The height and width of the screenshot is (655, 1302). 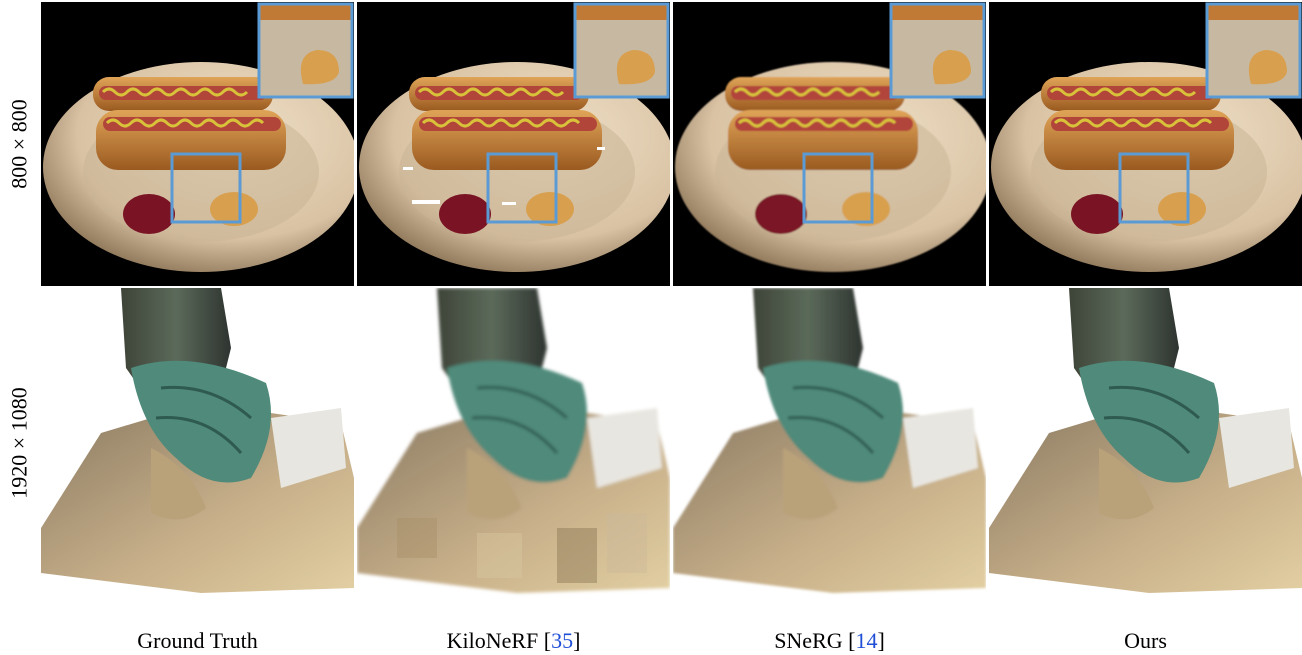 I want to click on tile-artifacts, so click(x=522, y=548).